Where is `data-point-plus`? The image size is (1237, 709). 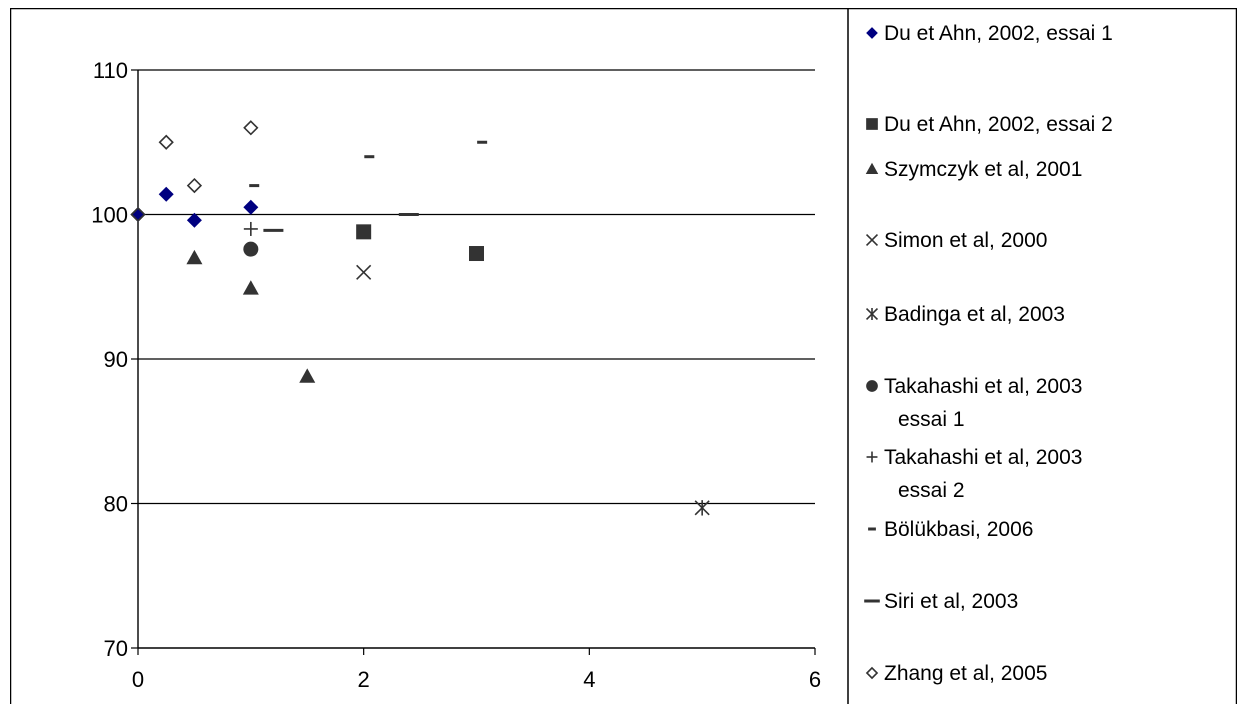 data-point-plus is located at coordinates (250, 228).